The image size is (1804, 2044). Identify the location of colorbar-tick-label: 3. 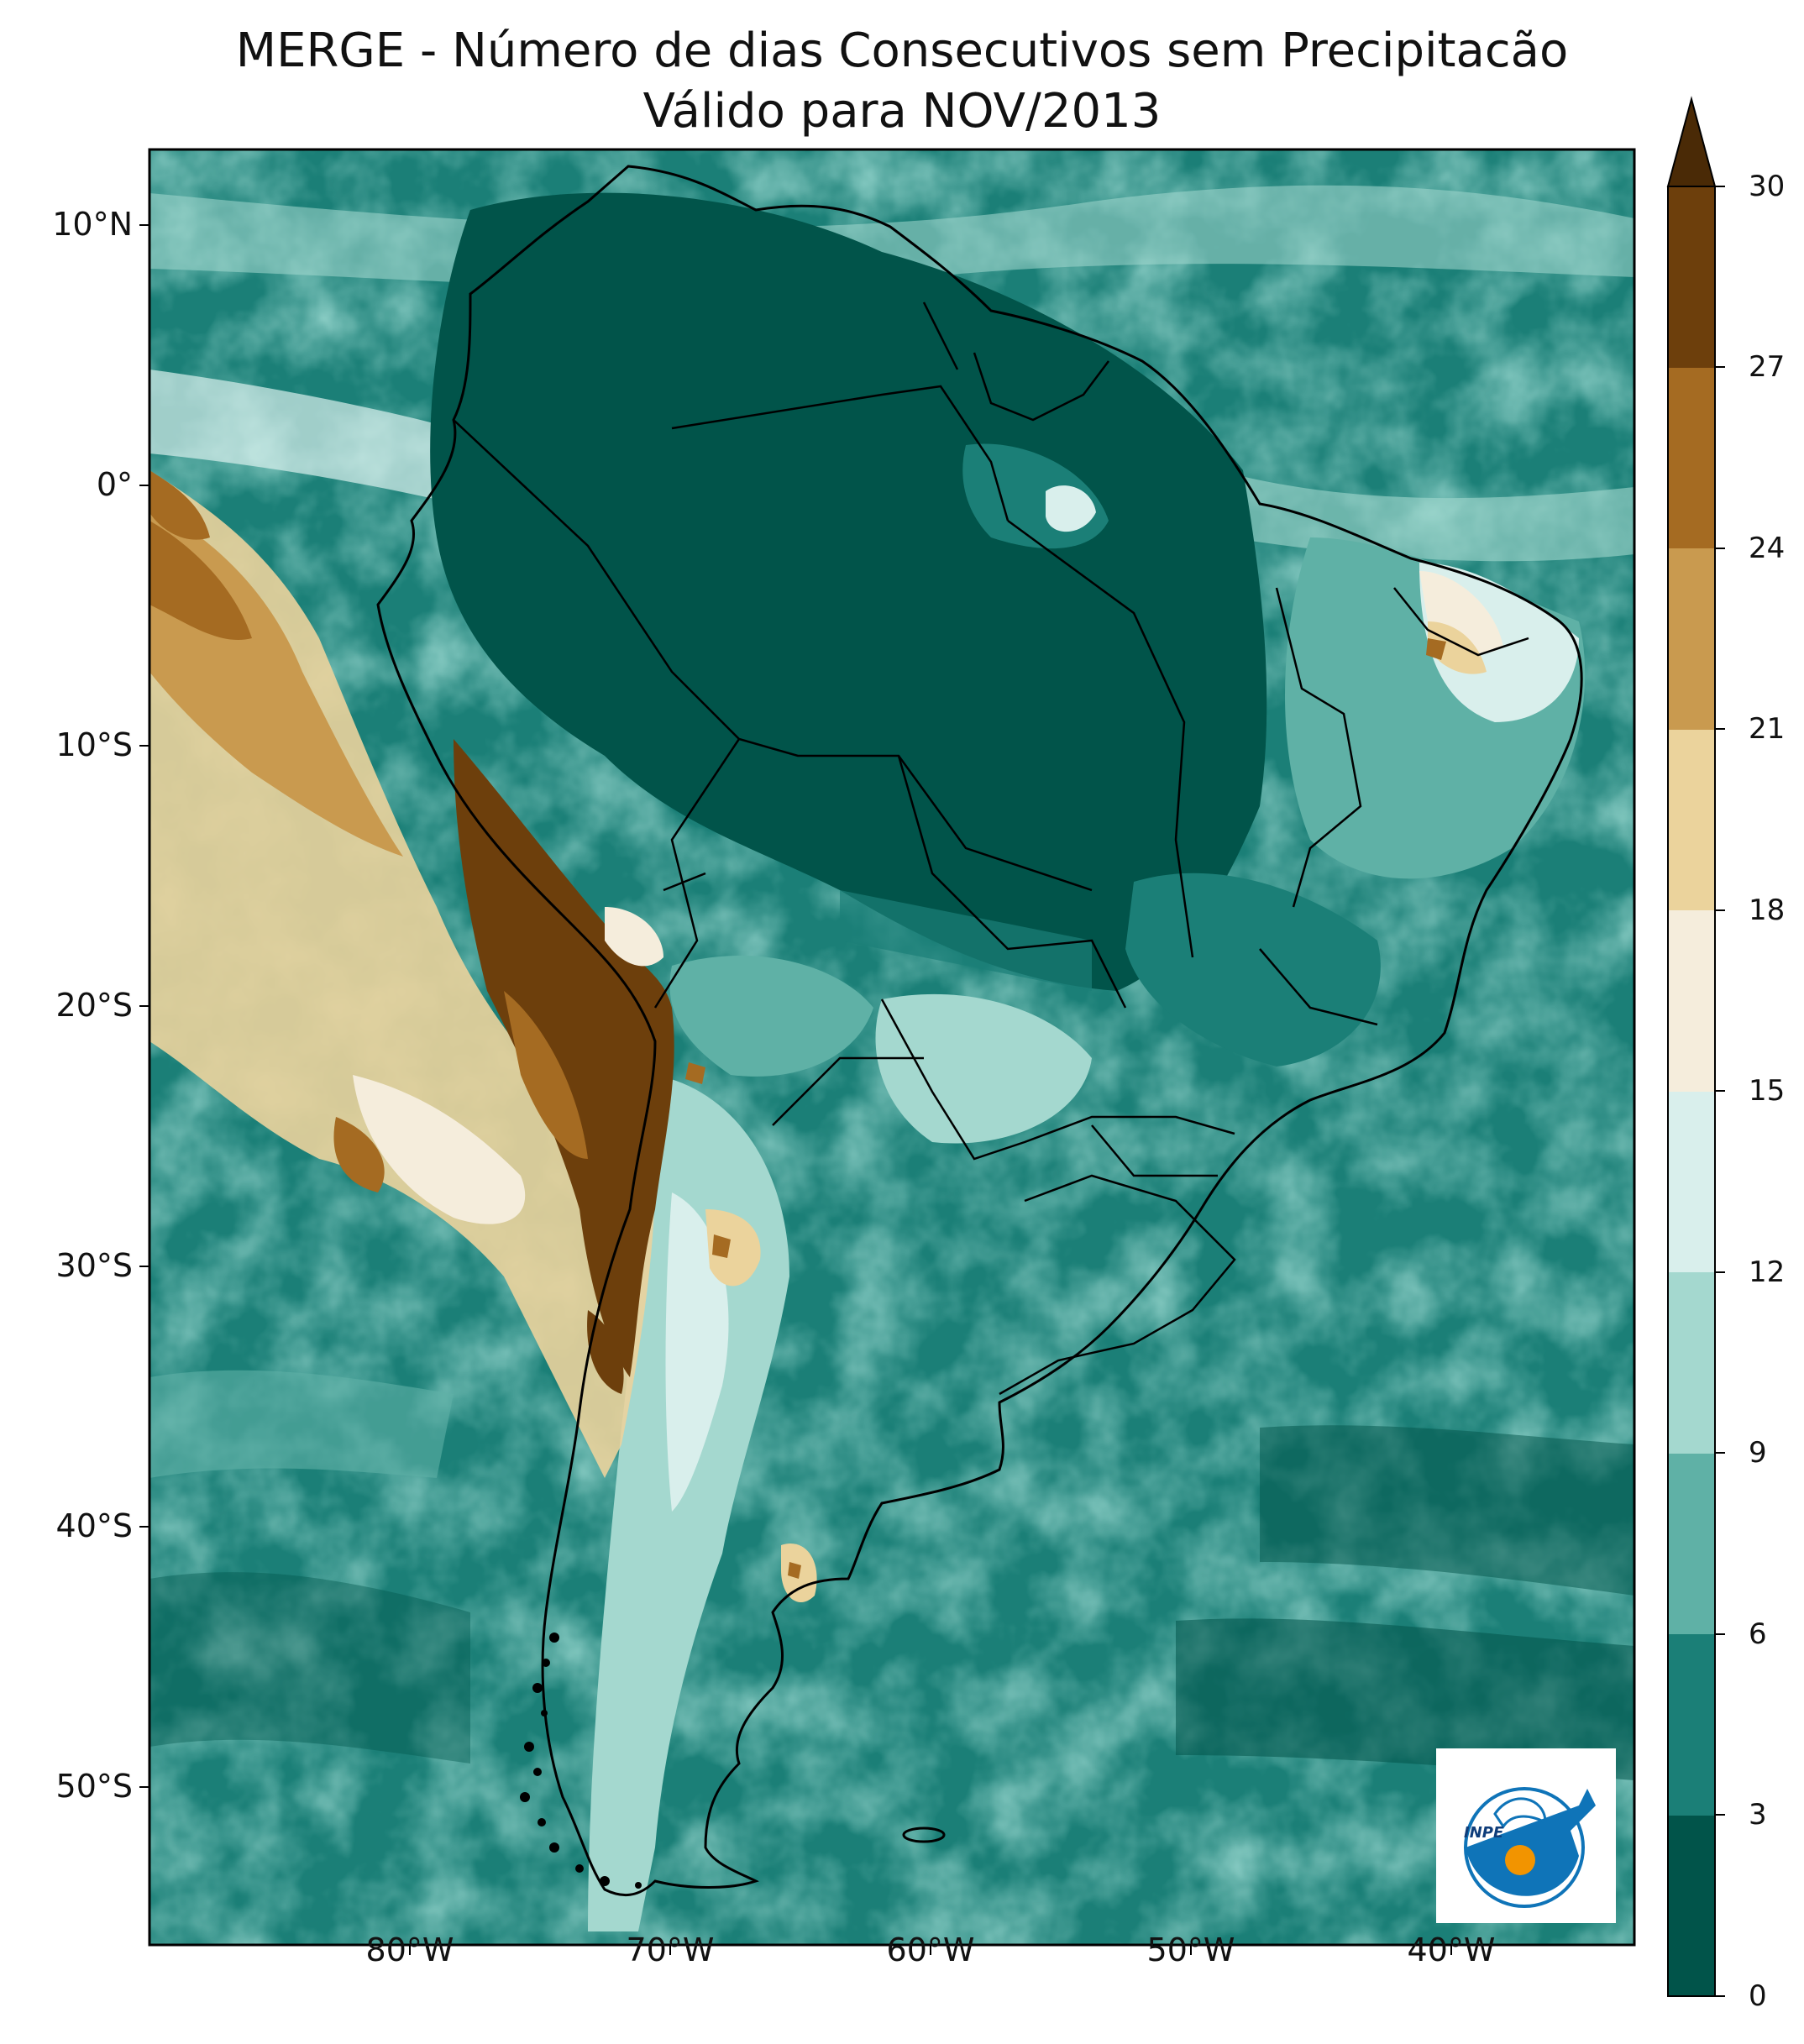
(1758, 1815).